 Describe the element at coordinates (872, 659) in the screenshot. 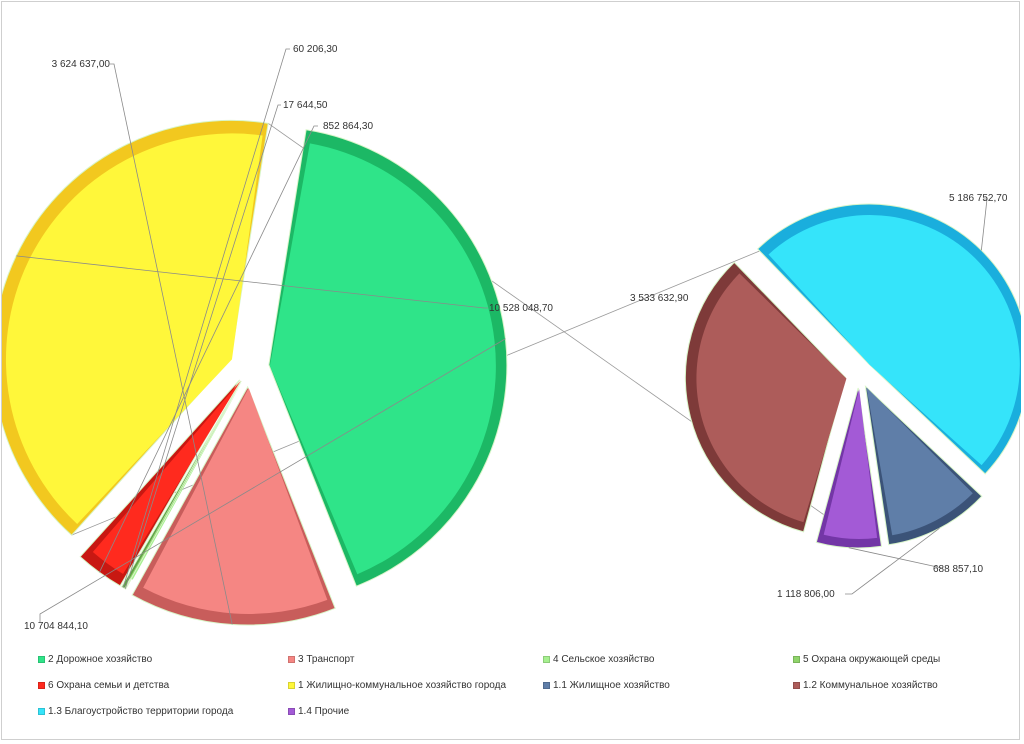

I see `legend-label: 5 Охрана окружающей среды` at that location.